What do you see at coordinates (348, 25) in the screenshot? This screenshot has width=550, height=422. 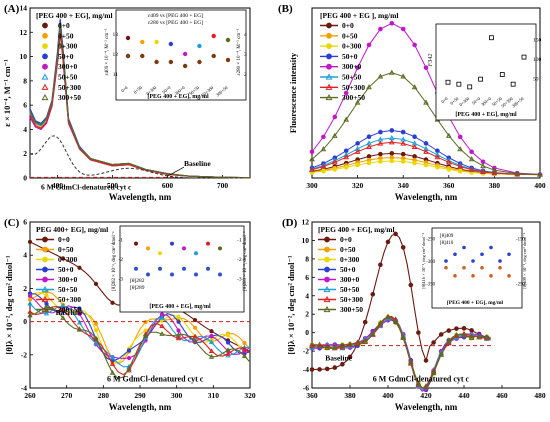 I see `legend-label: 0+0` at bounding box center [348, 25].